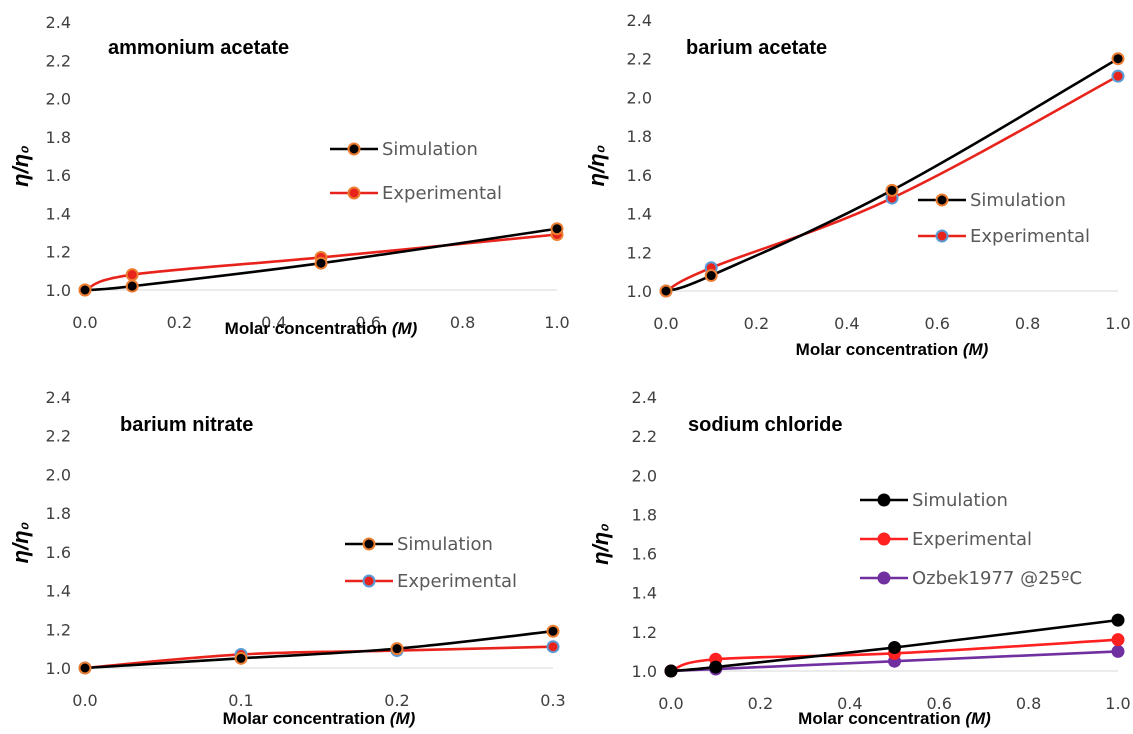 Image resolution: width=1133 pixels, height=734 pixels. I want to click on x-tick-label: 0.1, so click(240, 700).